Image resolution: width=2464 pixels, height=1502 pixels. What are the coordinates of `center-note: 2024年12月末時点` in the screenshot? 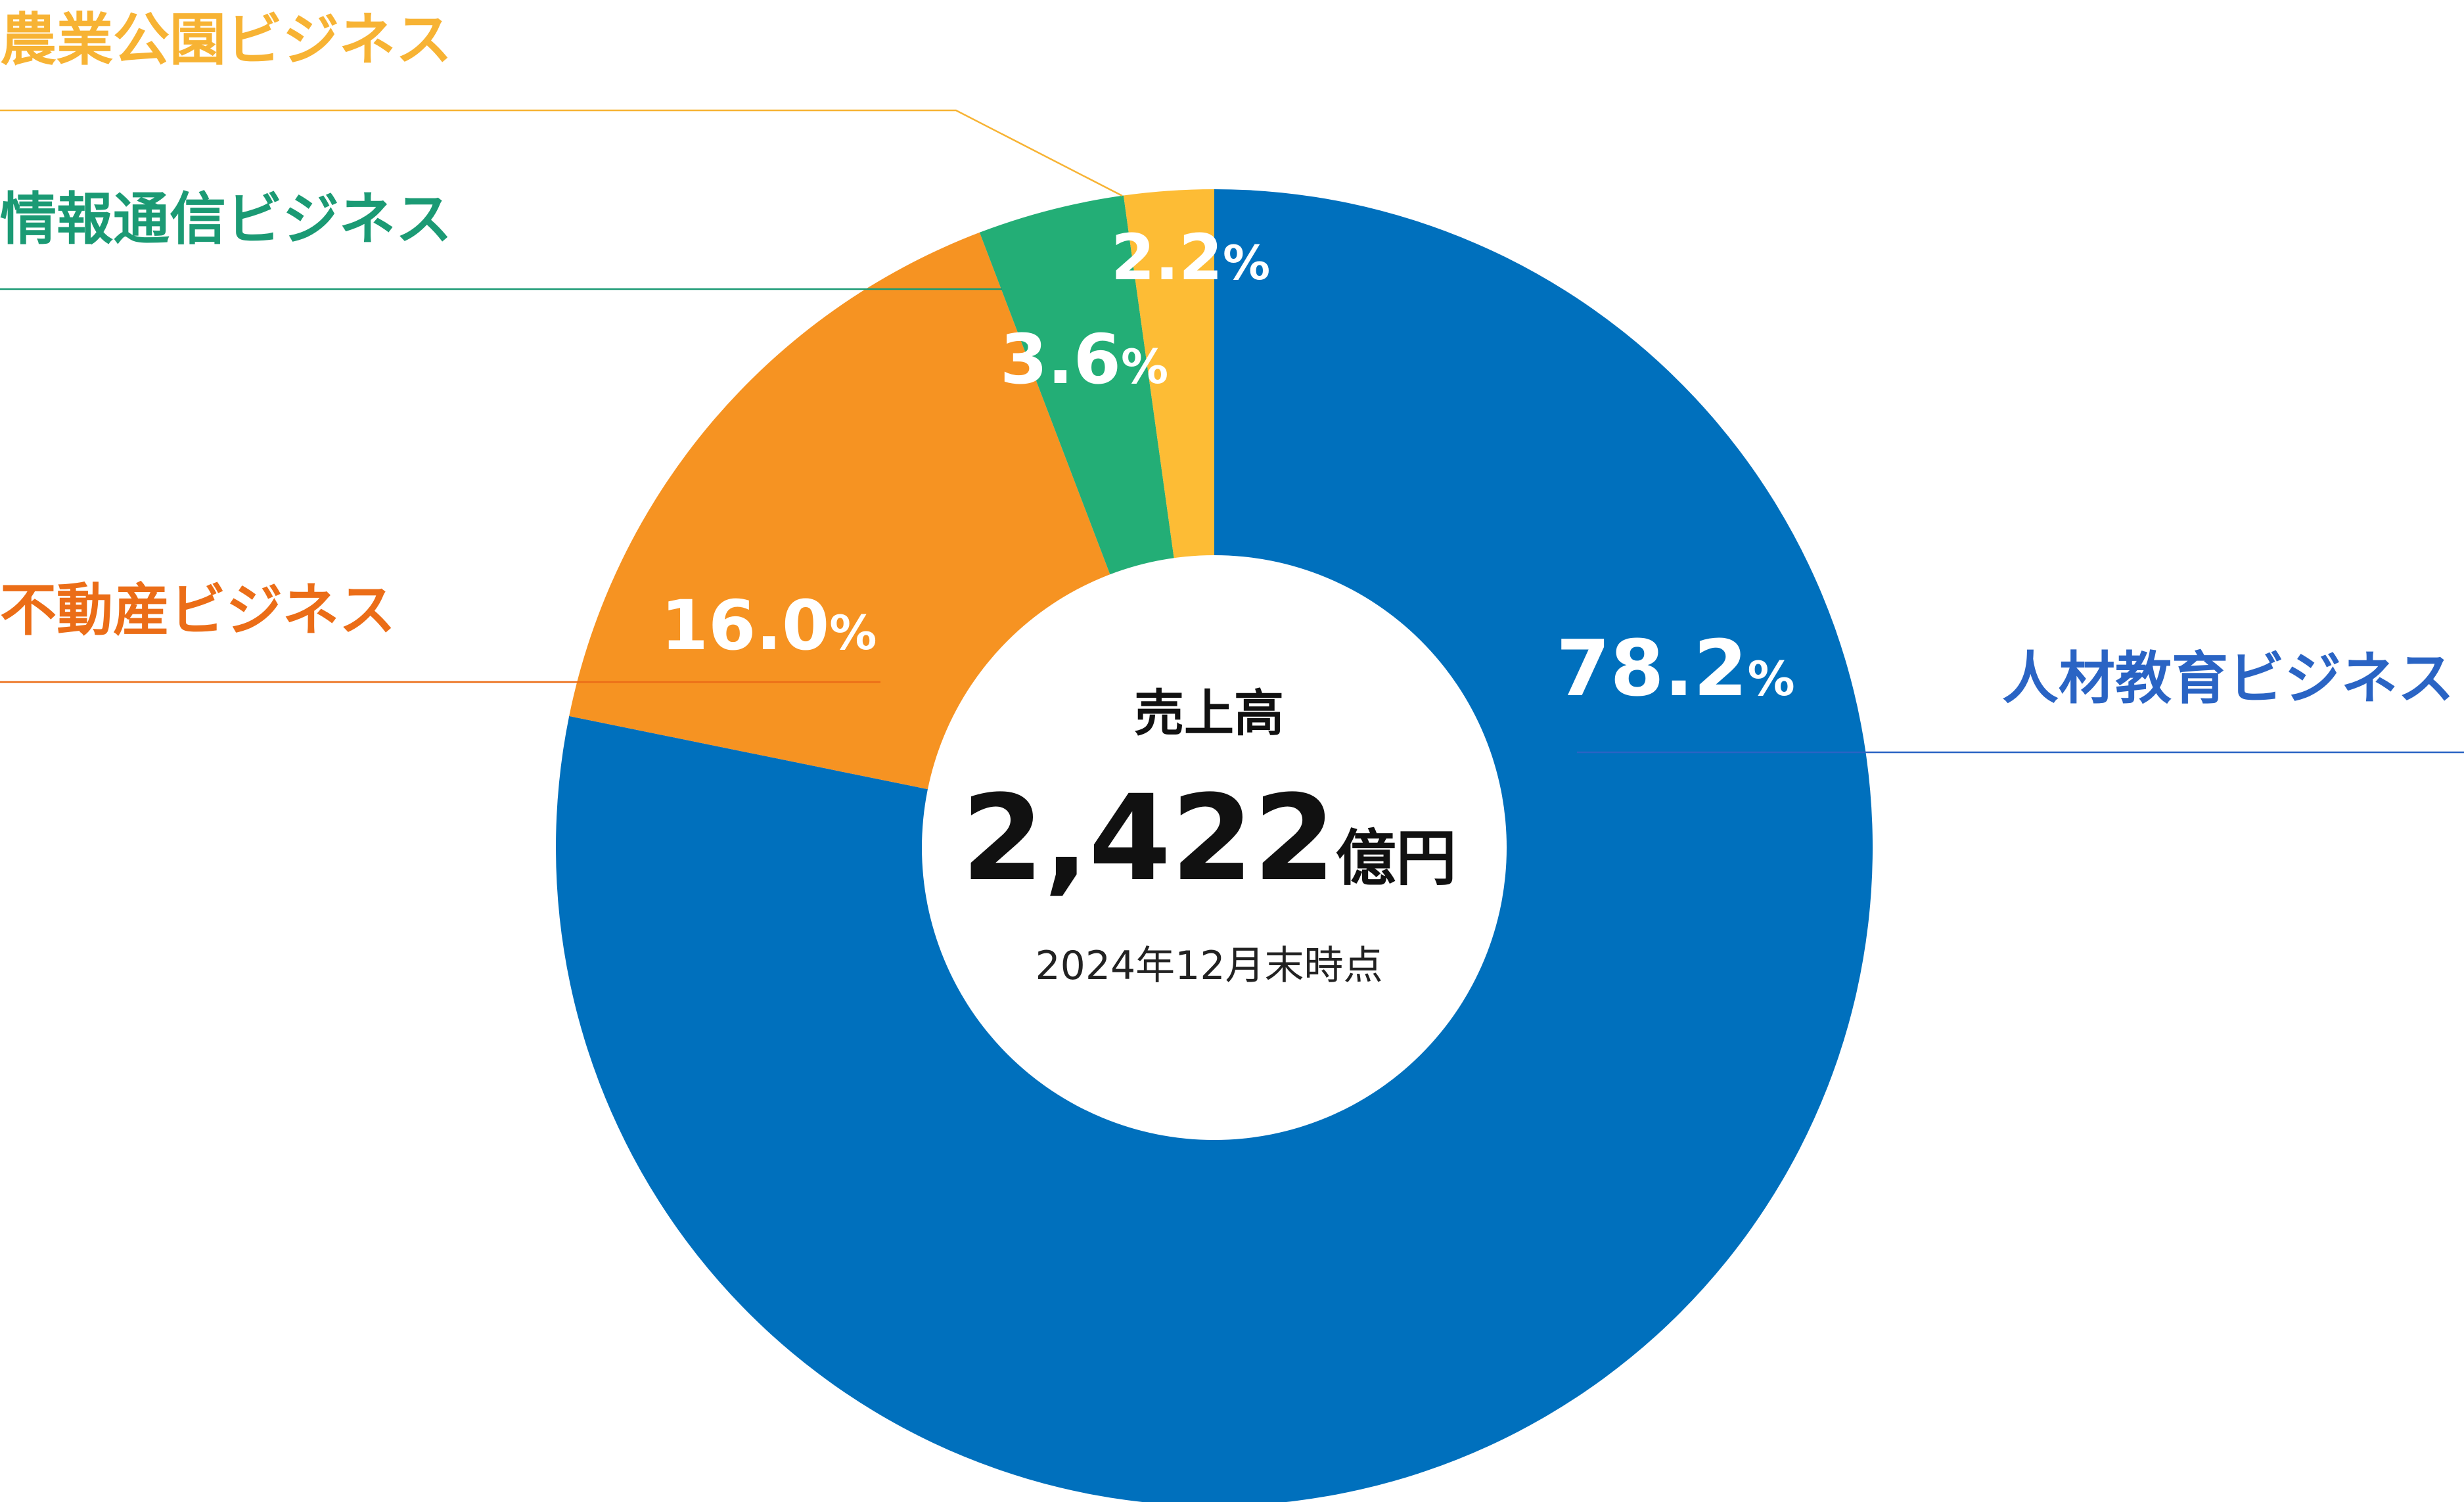 It's located at (1209, 966).